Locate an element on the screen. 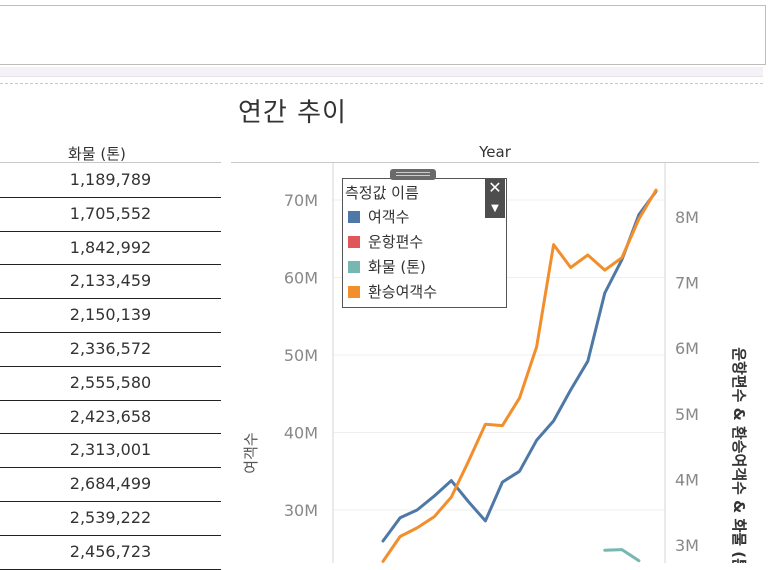  right-tick-label: 3M is located at coordinates (687, 545).